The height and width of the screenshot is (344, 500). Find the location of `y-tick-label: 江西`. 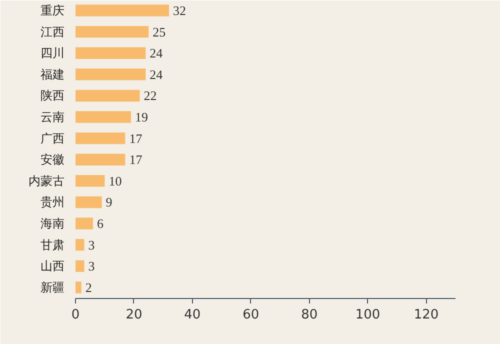

y-tick-label: 江西 is located at coordinates (52, 31).